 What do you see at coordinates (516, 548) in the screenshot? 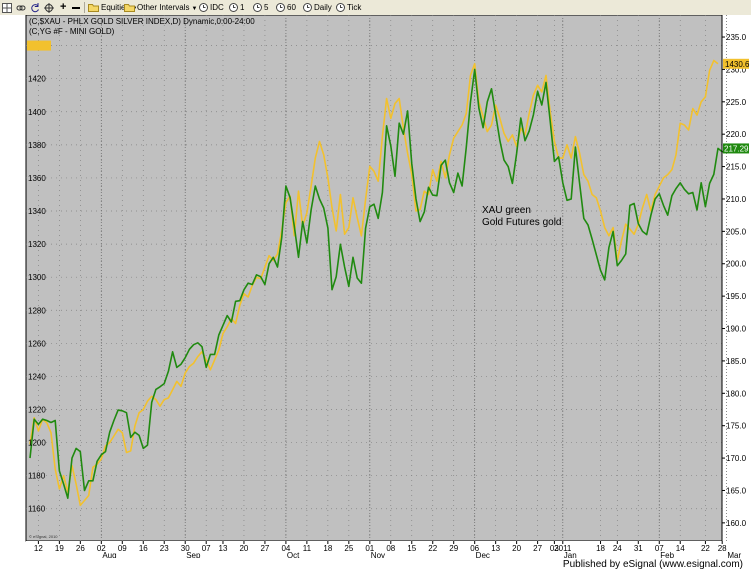
I see `x-axis-tick-label: 20` at bounding box center [516, 548].